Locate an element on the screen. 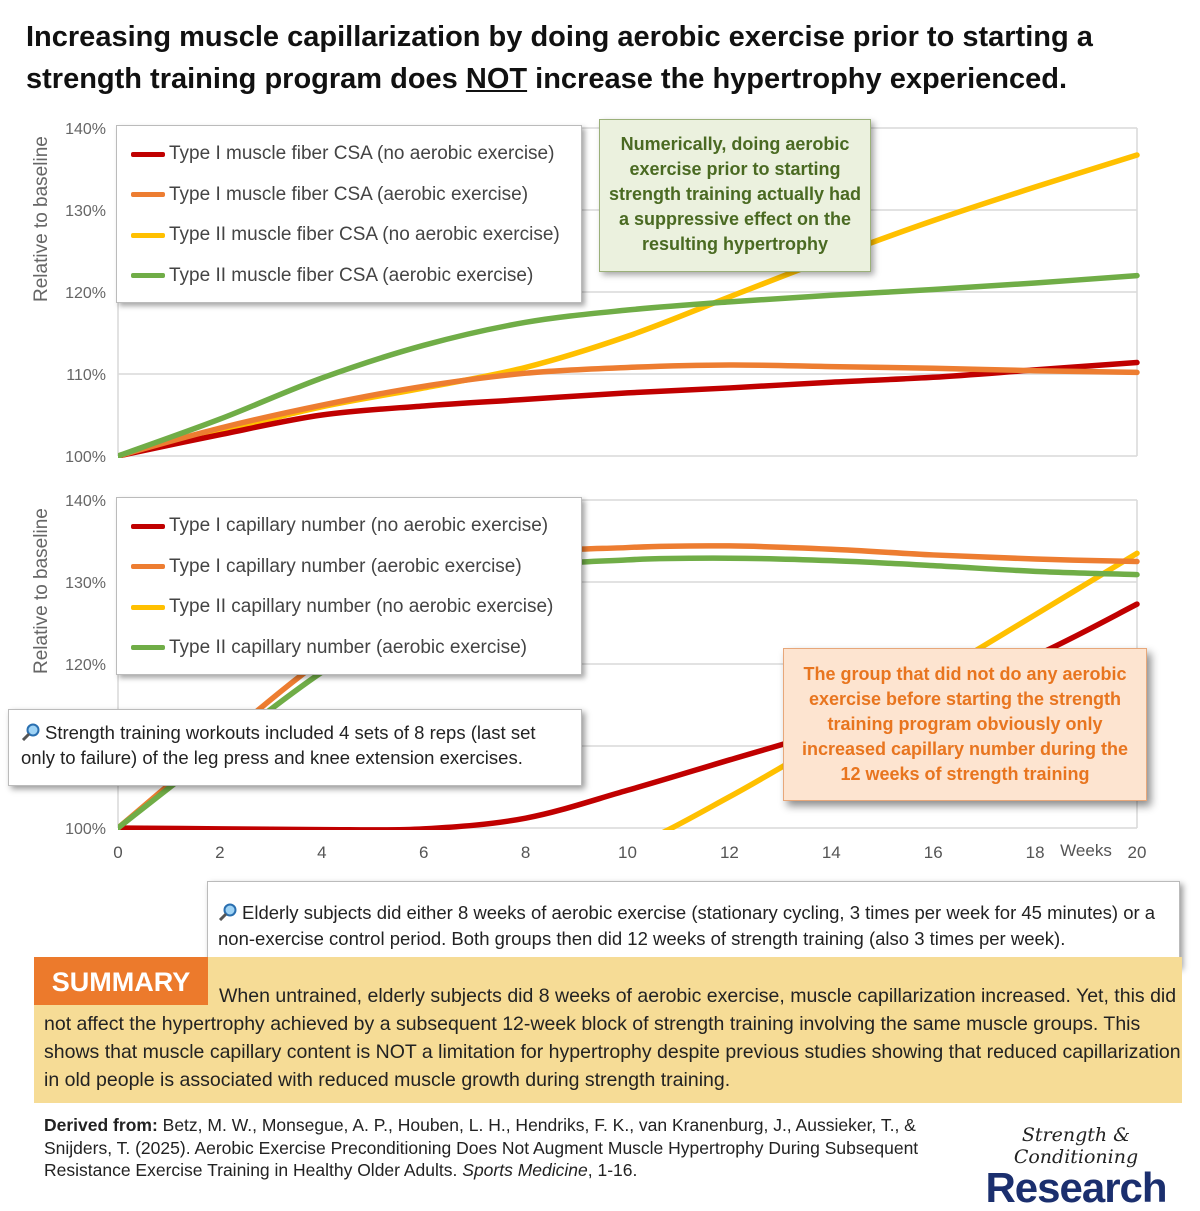 The image size is (1200, 1211). x-tick-label: 12 is located at coordinates (729, 852).